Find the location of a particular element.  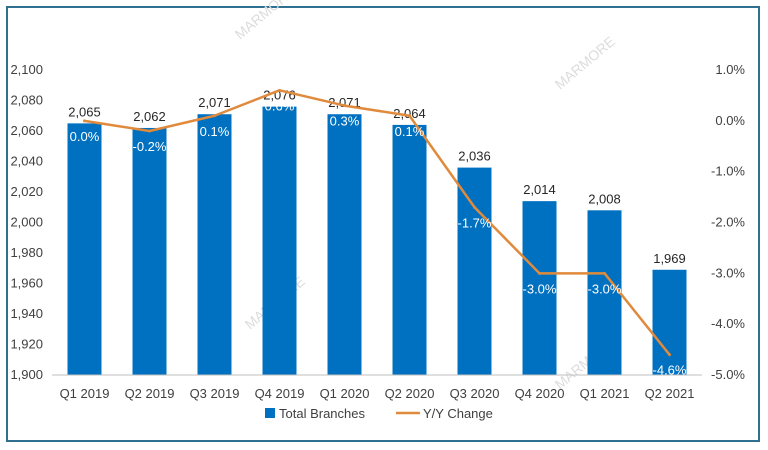

legend: Total Branches Y/Y Change is located at coordinates (379, 413).